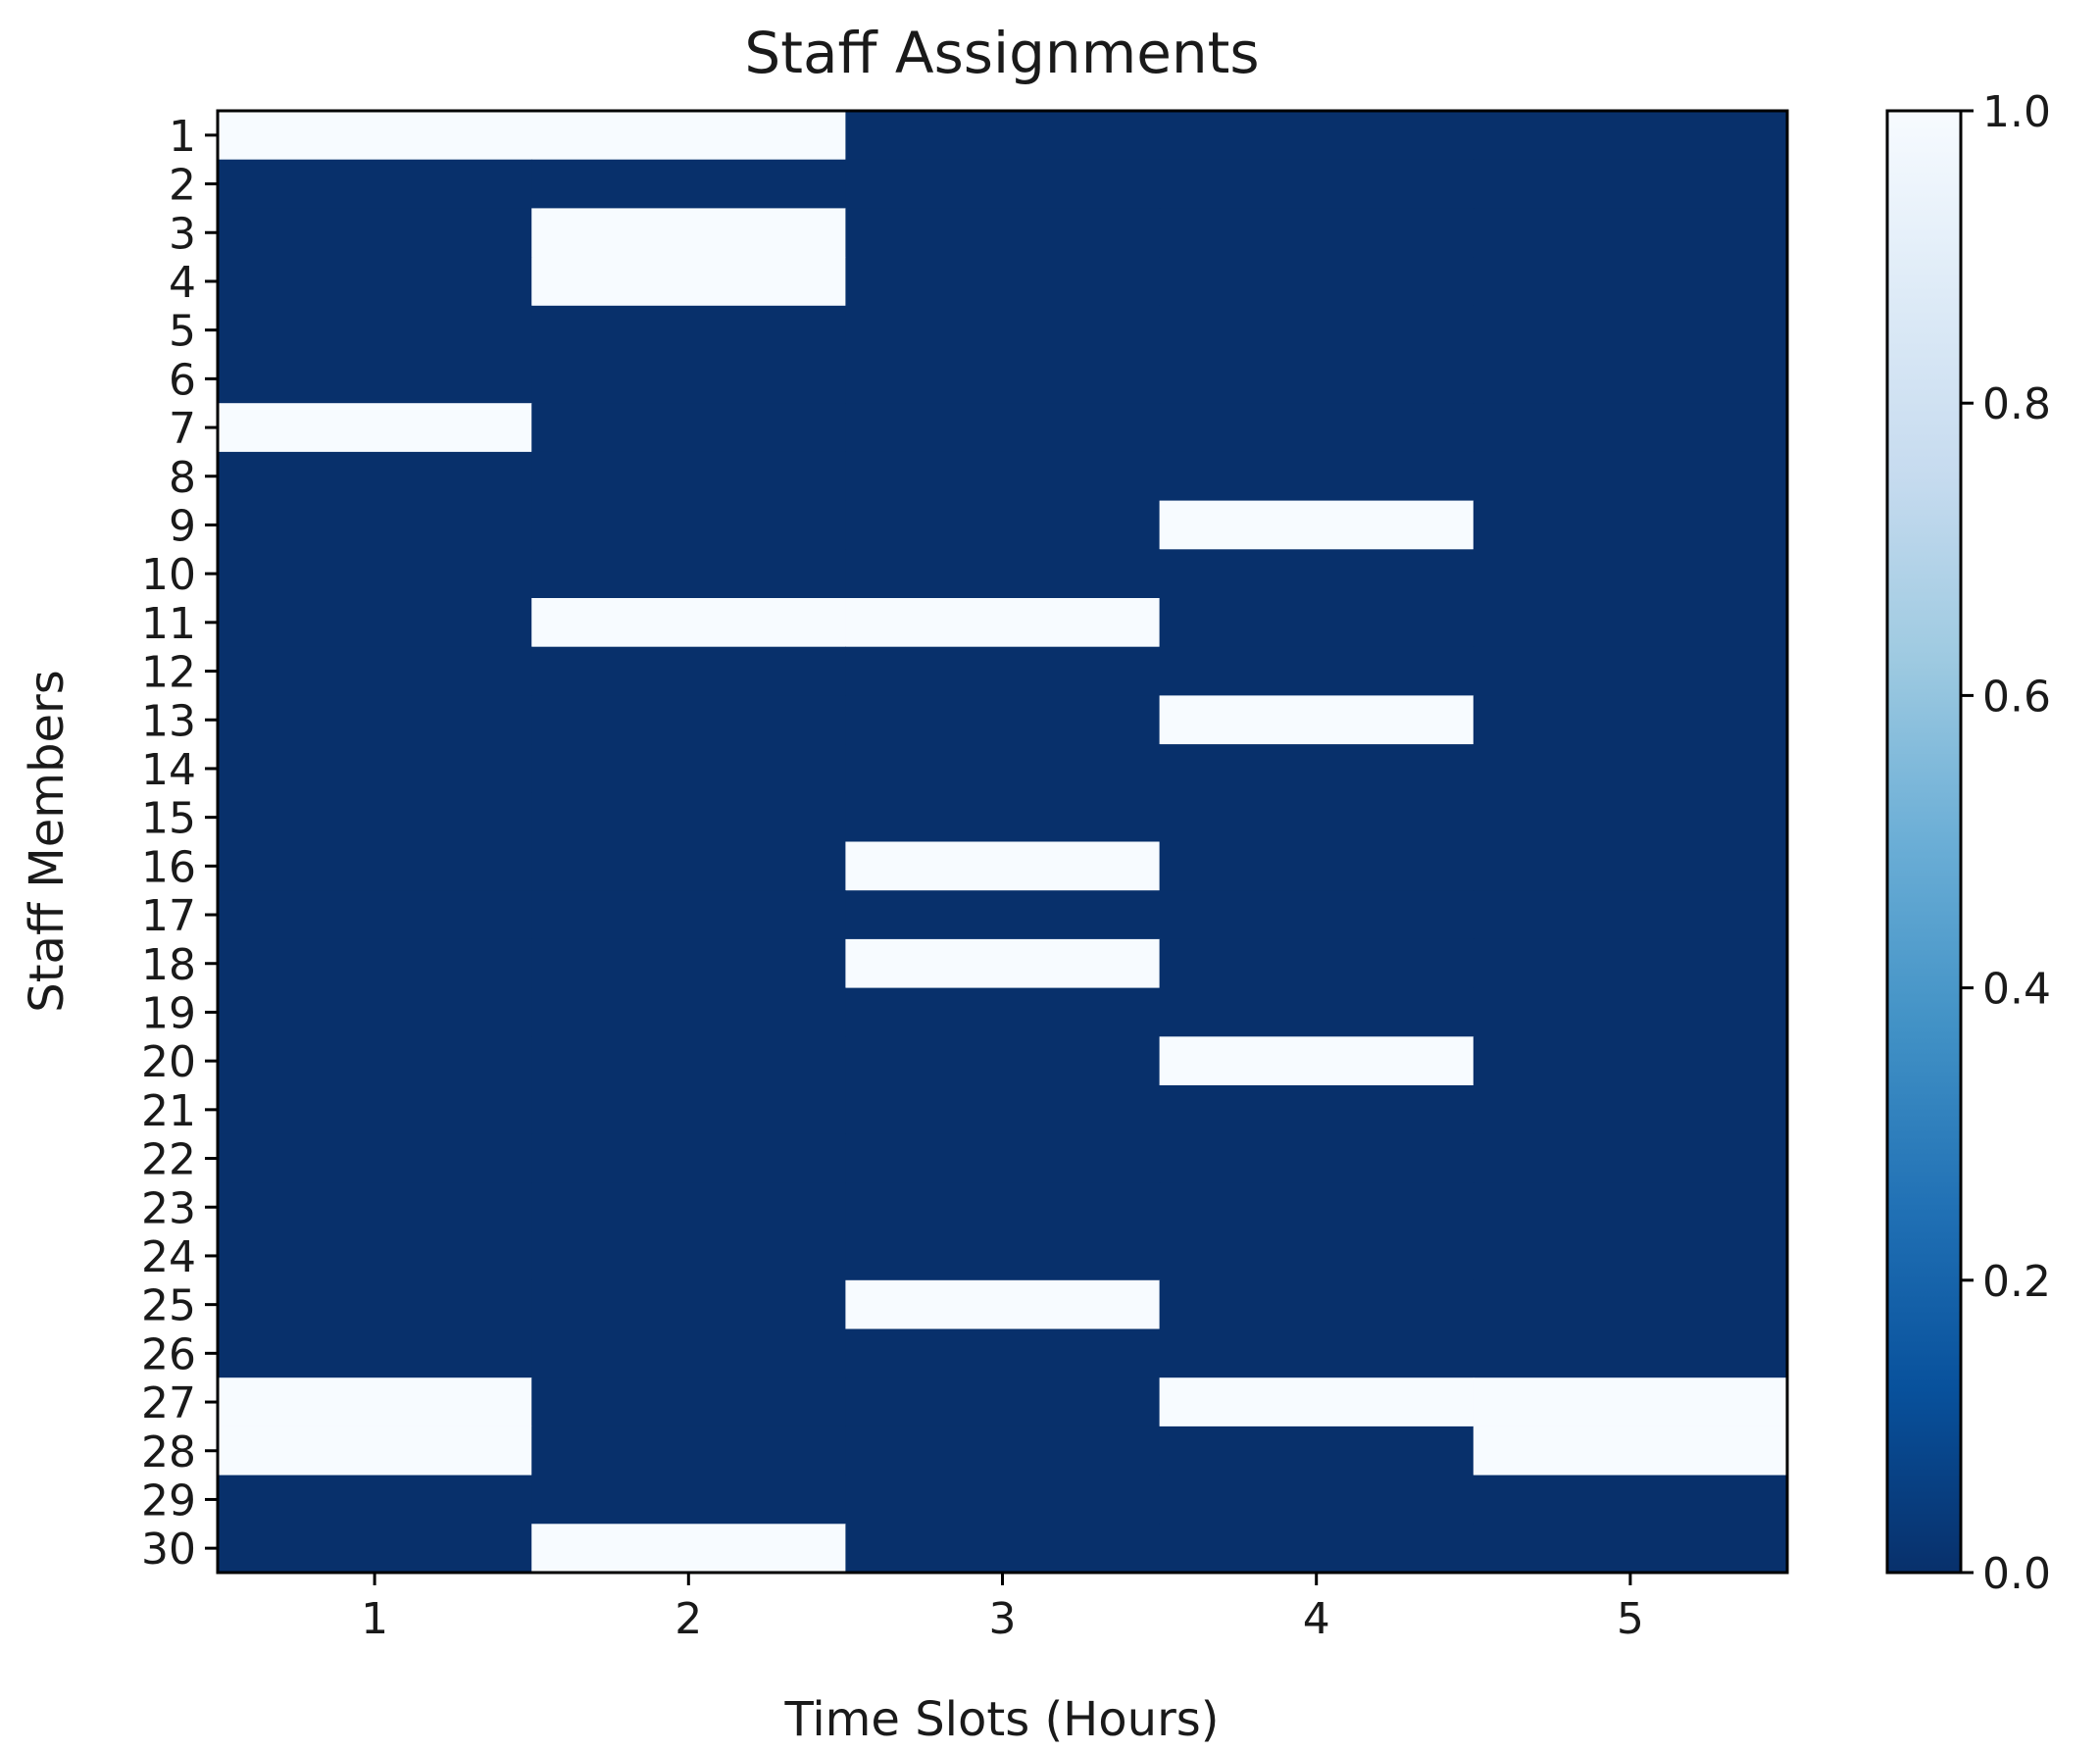 The image size is (2100, 1751). I want to click on y-tick-label: 14, so click(168, 770).